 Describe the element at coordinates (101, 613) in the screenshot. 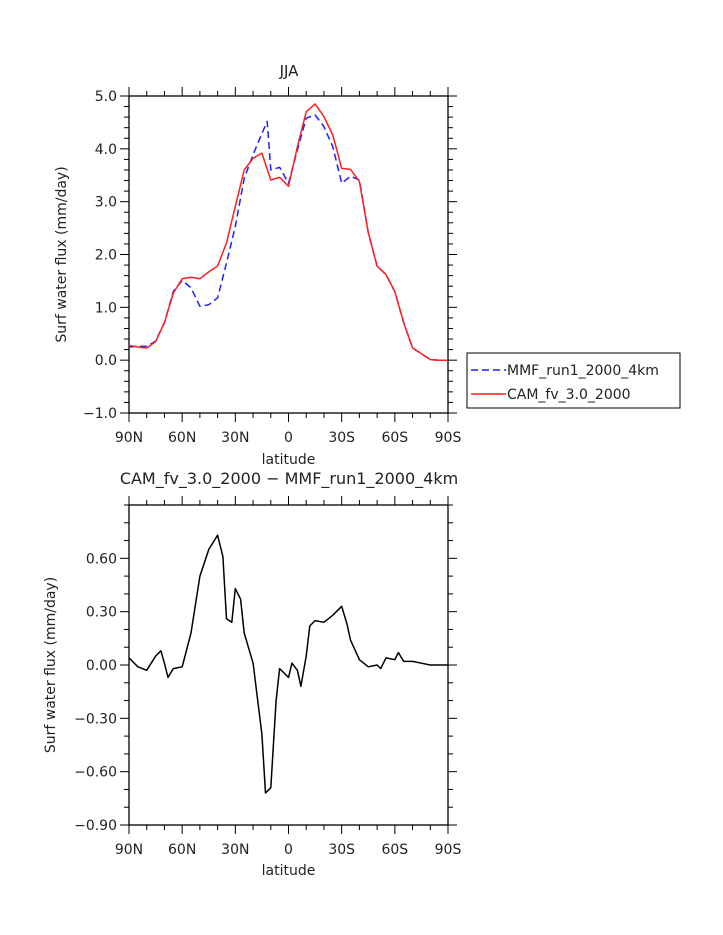

I see `y-tick-label: 0.30` at that location.